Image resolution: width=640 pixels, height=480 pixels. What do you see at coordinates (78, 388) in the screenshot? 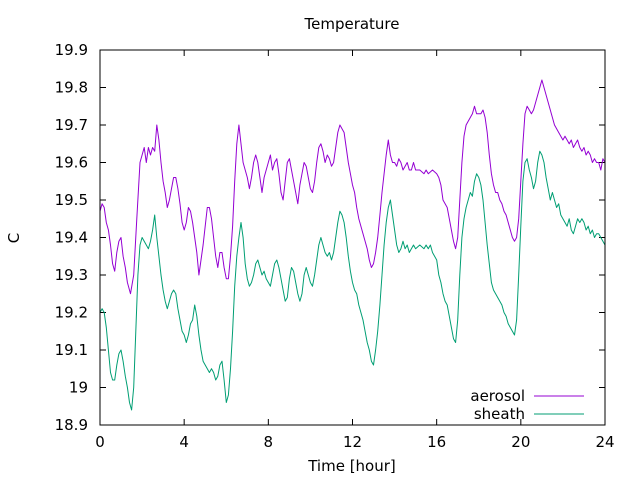
I see `y-tick-label: 19` at bounding box center [78, 388].